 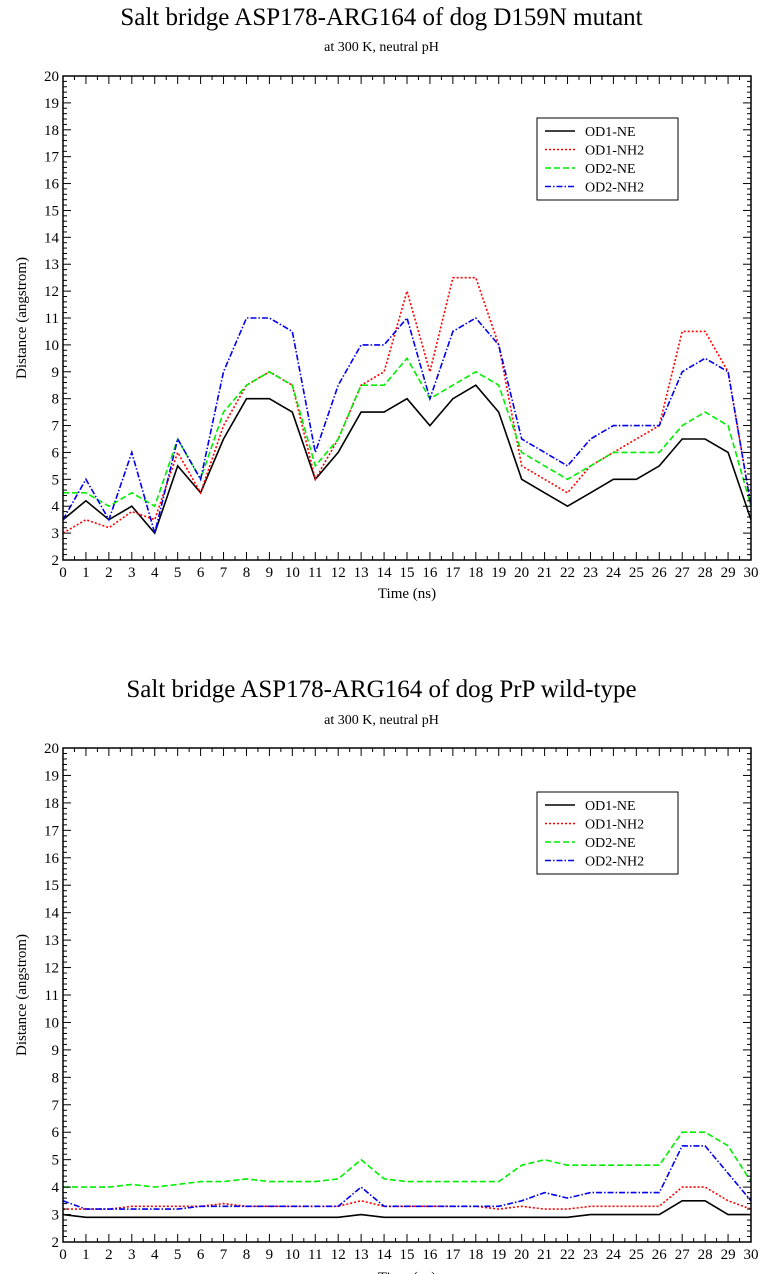 I want to click on x-tick-label: 21, so click(x=544, y=573).